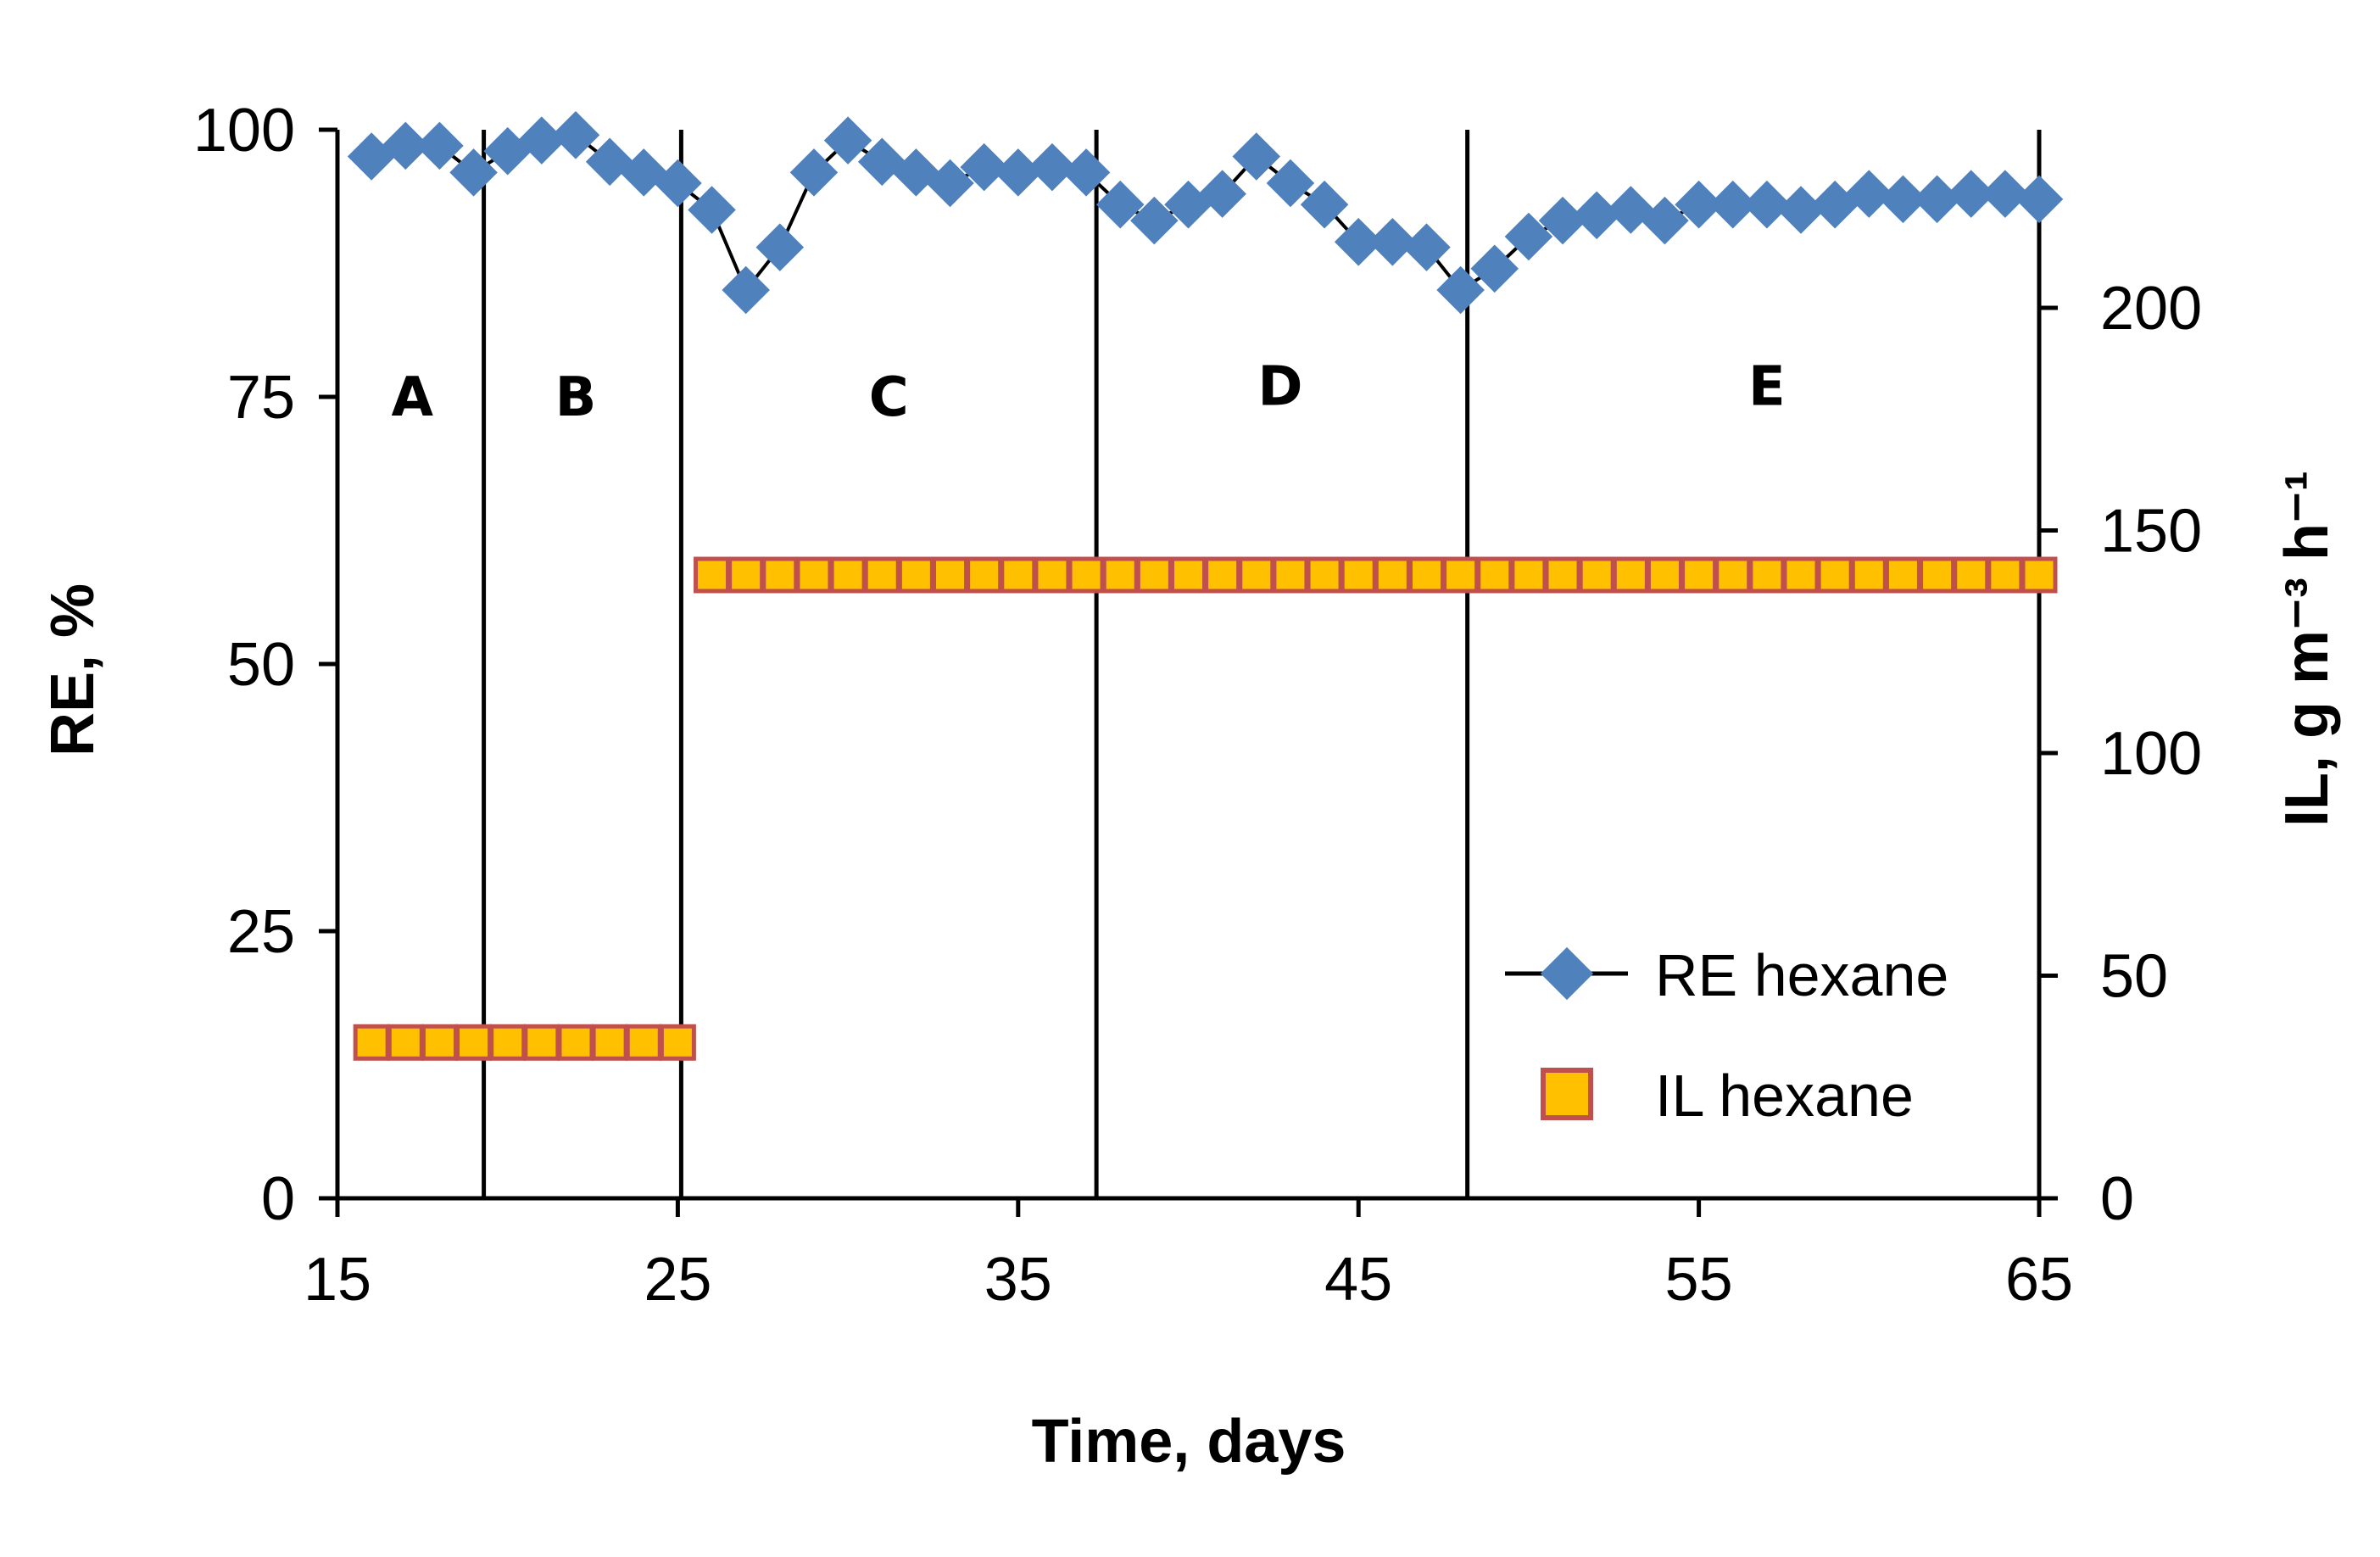 This screenshot has width=2380, height=1557. I want to click on x-tick-label: 25, so click(678, 1280).